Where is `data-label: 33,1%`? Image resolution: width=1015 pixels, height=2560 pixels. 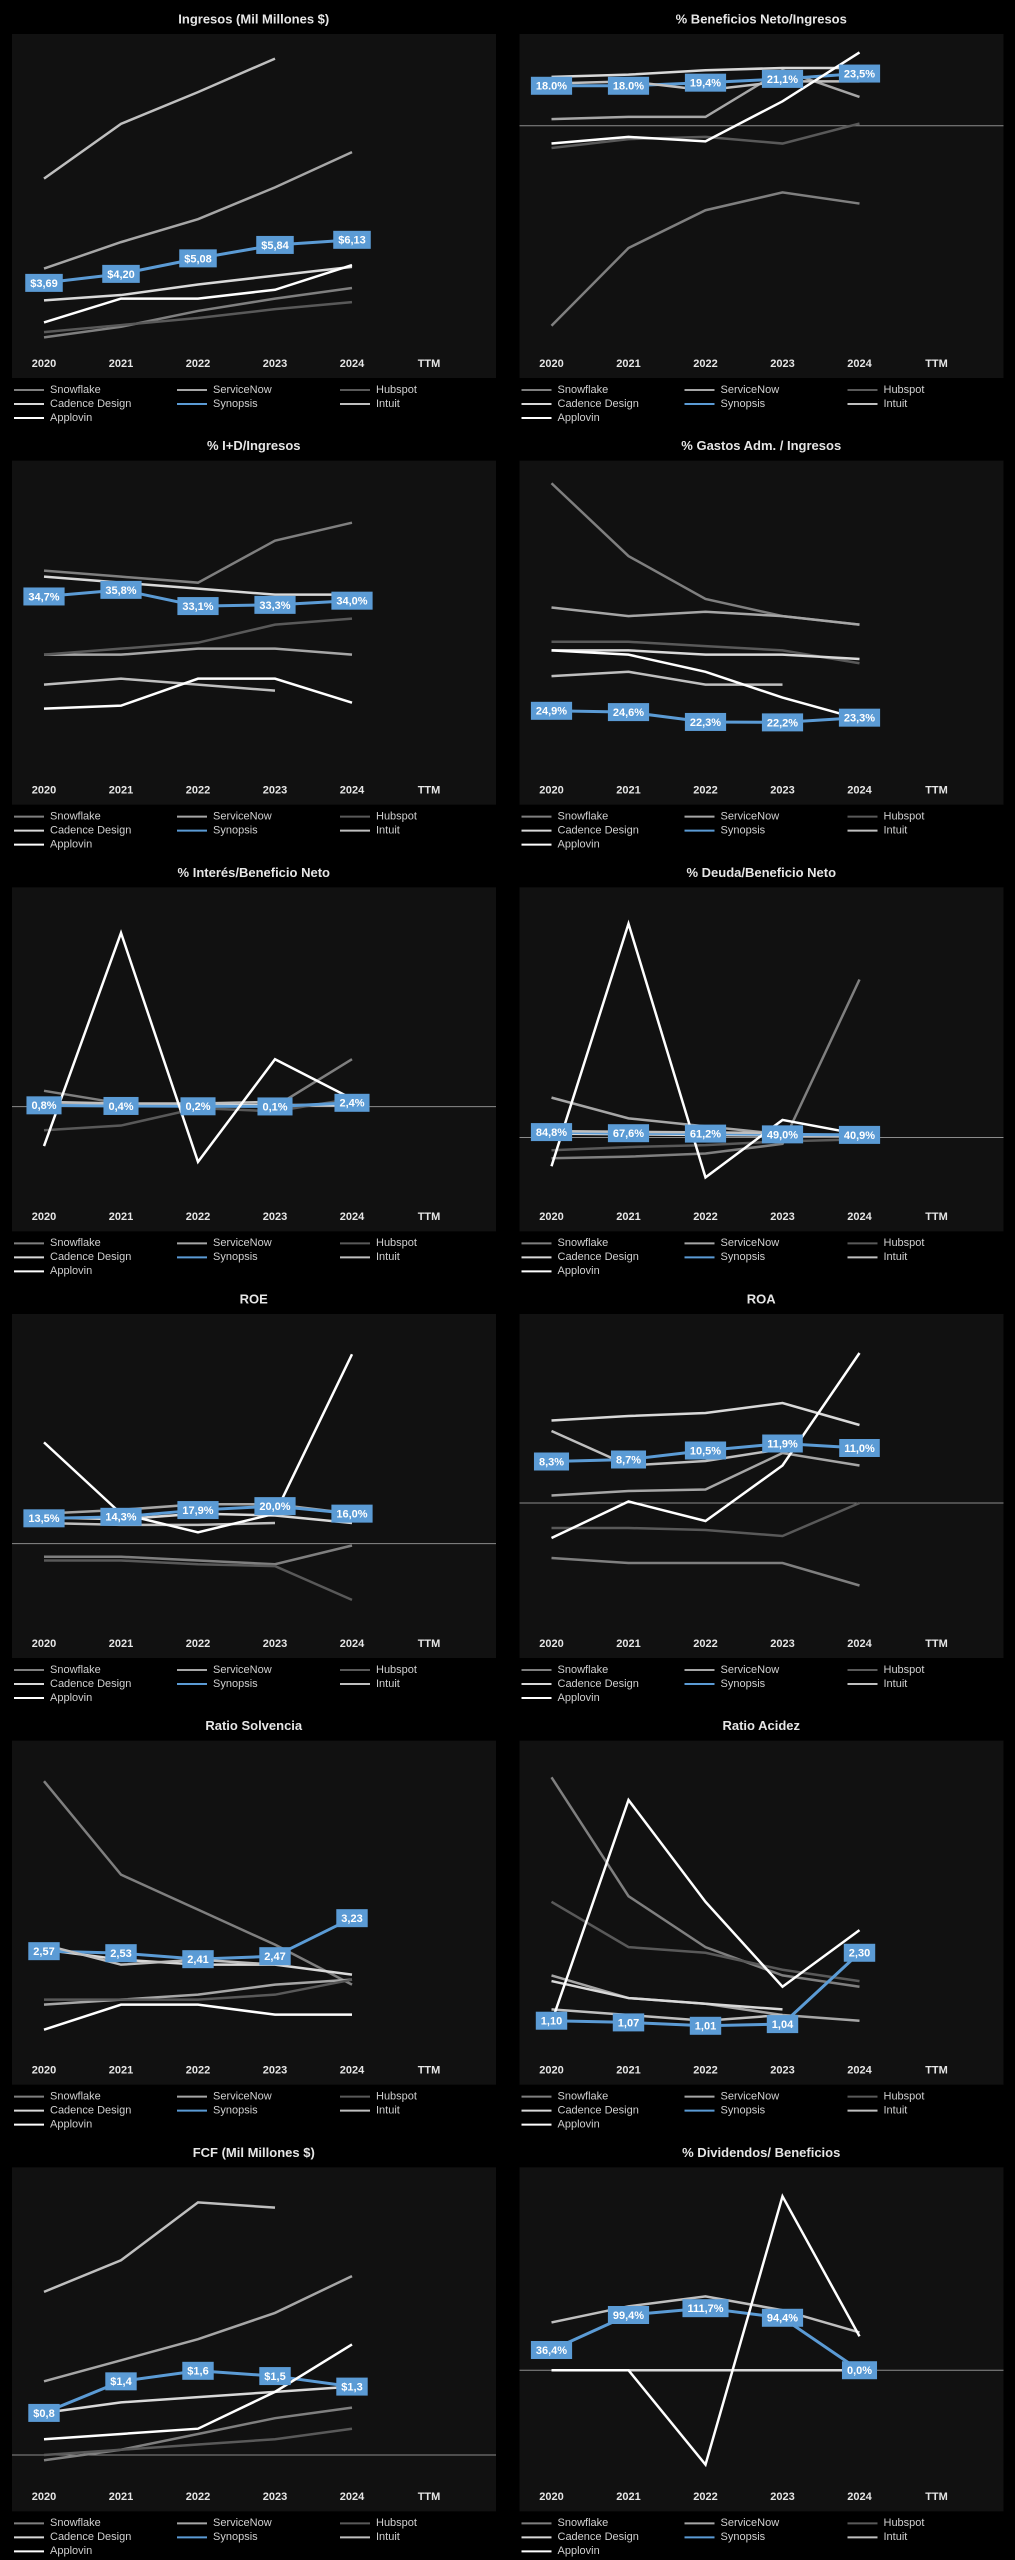 data-label: 33,1% is located at coordinates (197, 607).